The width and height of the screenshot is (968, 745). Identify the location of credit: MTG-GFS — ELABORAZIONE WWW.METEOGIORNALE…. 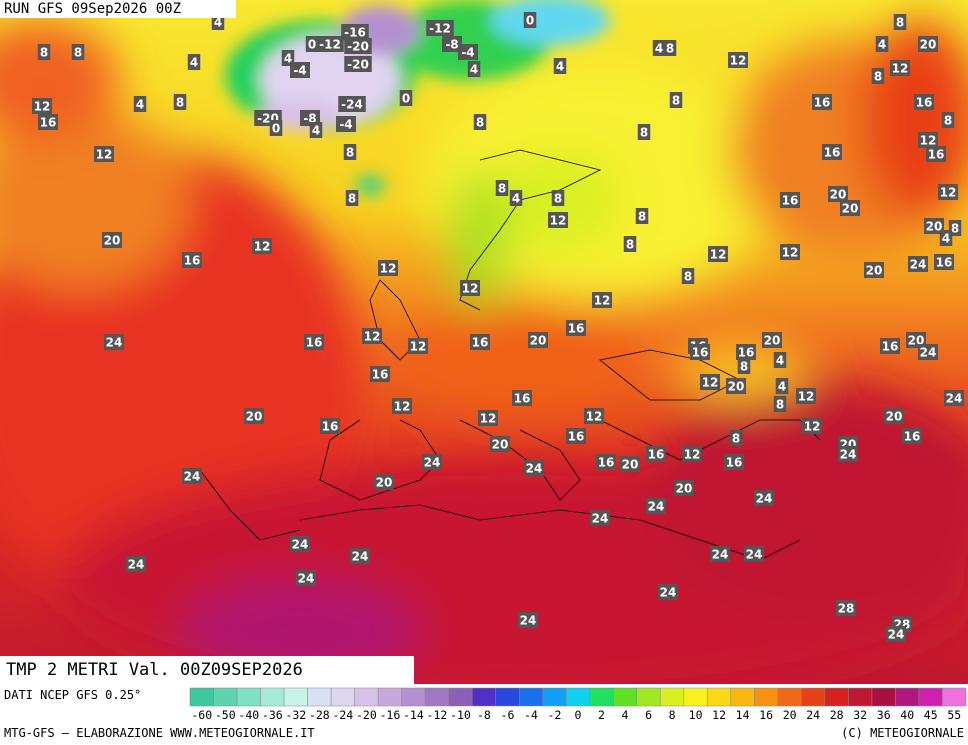
(159, 733).